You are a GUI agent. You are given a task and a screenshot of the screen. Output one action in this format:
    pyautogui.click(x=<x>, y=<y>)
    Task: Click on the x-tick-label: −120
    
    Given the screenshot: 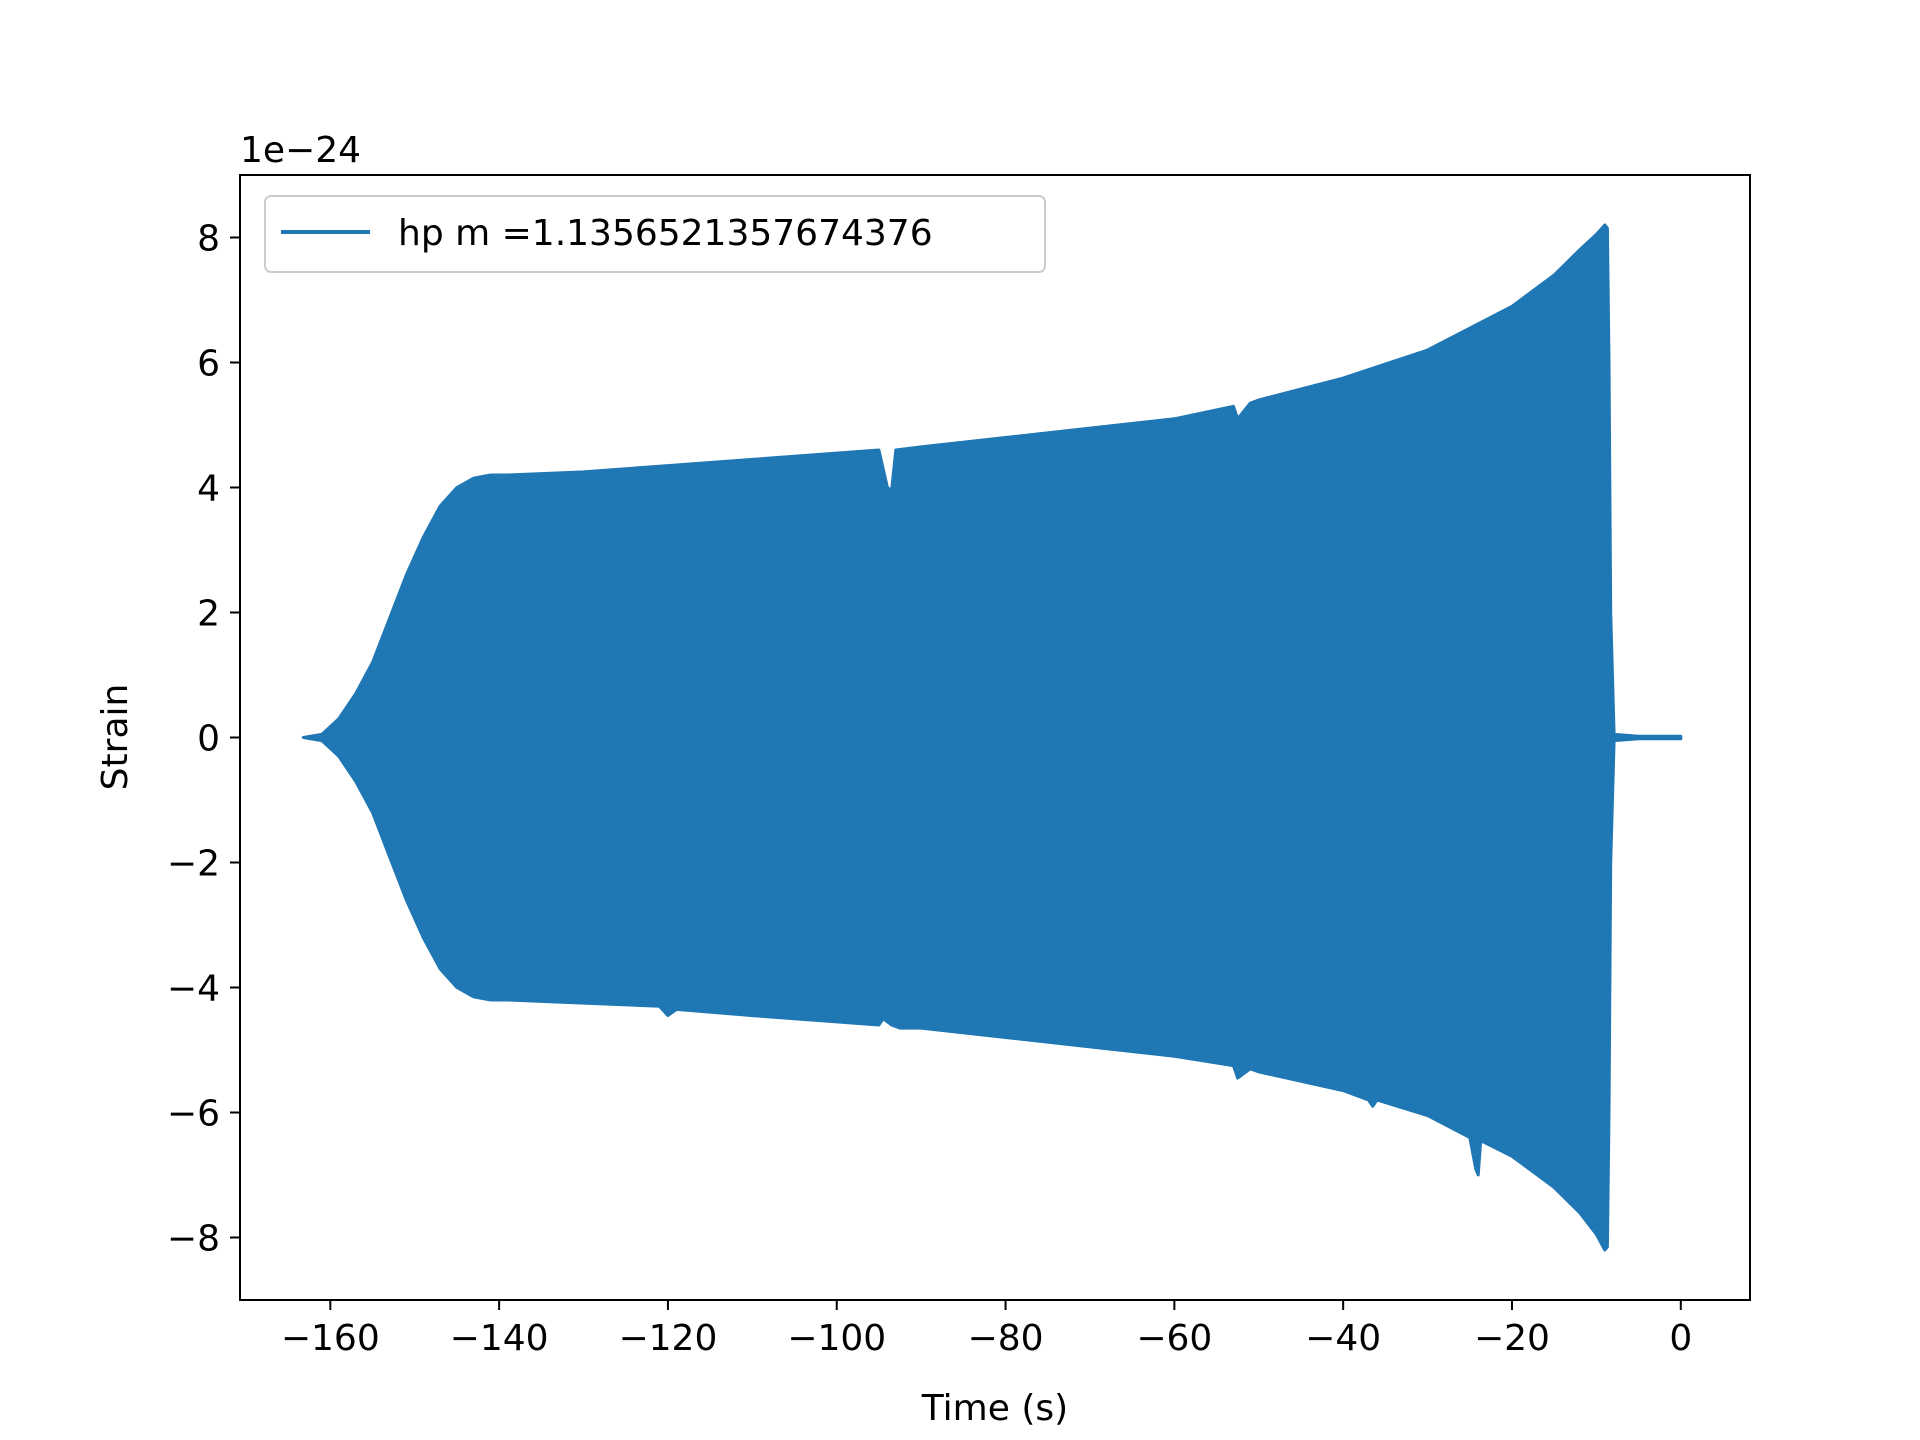 What is the action you would take?
    pyautogui.click(x=667, y=1338)
    